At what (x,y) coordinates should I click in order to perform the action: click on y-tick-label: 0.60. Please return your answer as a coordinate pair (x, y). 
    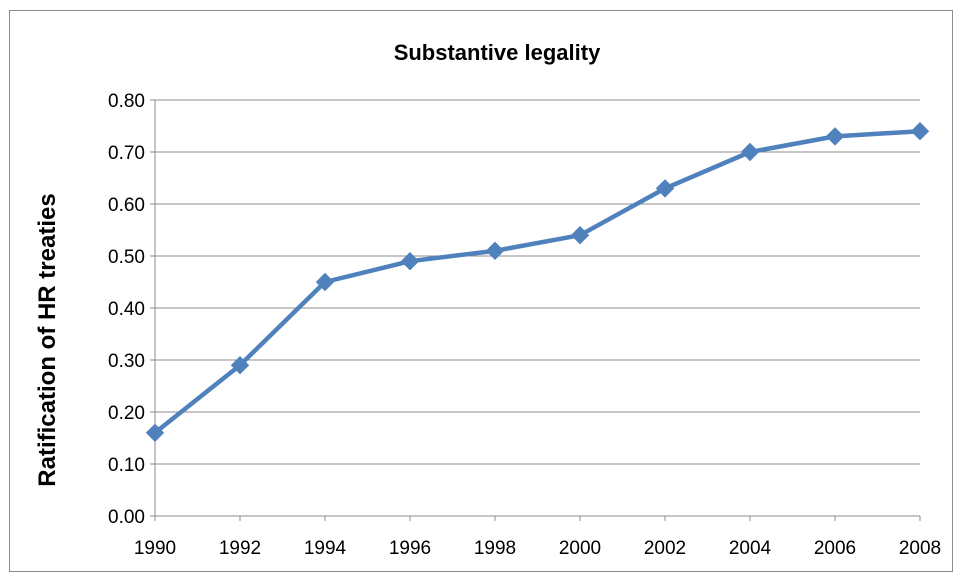
    Looking at the image, I should click on (126, 205).